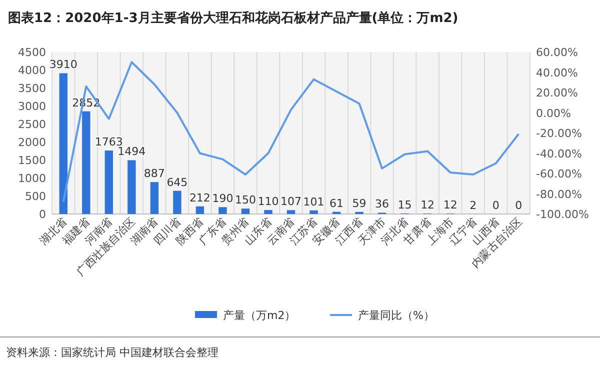 This screenshot has height=366, width=600. I want to click on y2-tick-label: 60.00%, so click(557, 52).